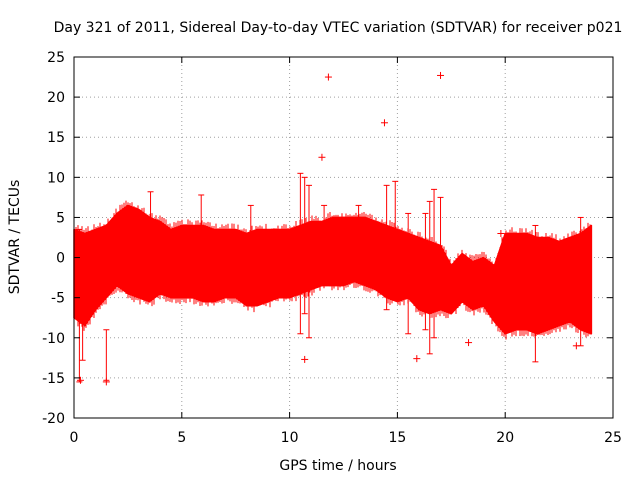 The image size is (640, 480). Describe the element at coordinates (53, 419) in the screenshot. I see `y-tick-label: -20` at that location.